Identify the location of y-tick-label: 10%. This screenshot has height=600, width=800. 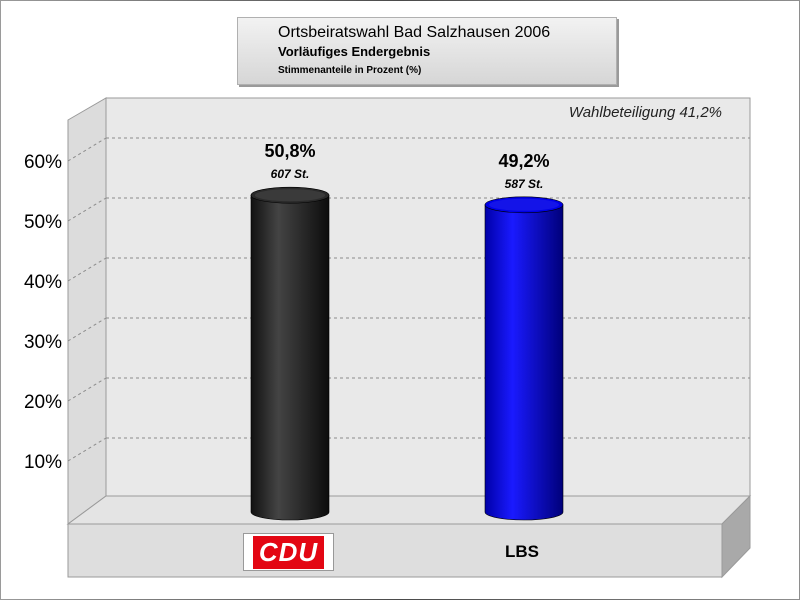
(43, 462).